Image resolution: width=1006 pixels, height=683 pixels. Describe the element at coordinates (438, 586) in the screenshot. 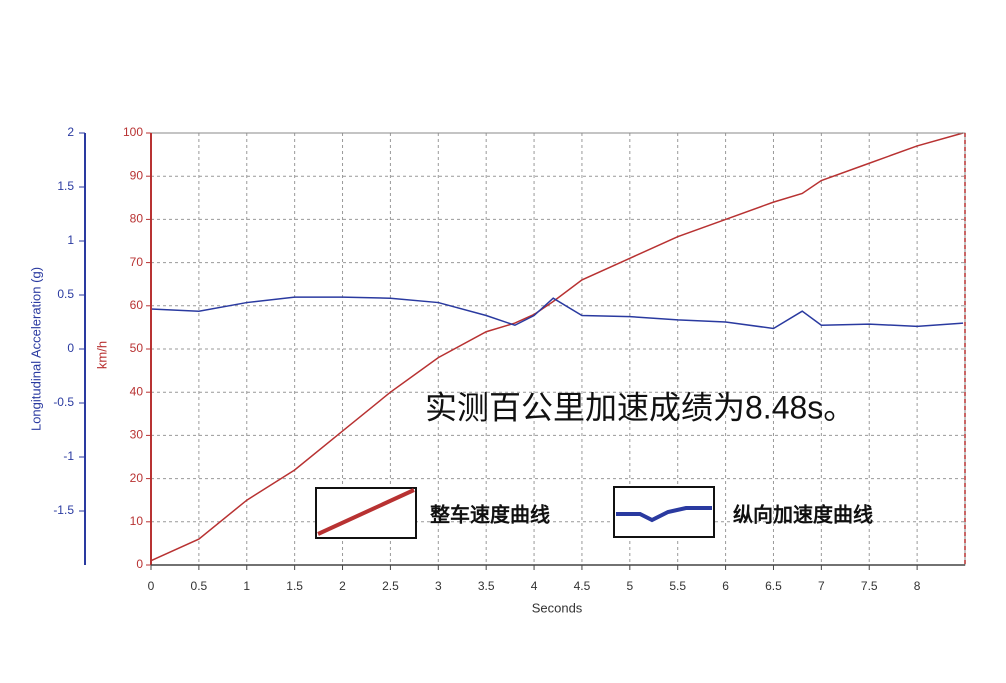

I see `x-tick-label: 3` at that location.